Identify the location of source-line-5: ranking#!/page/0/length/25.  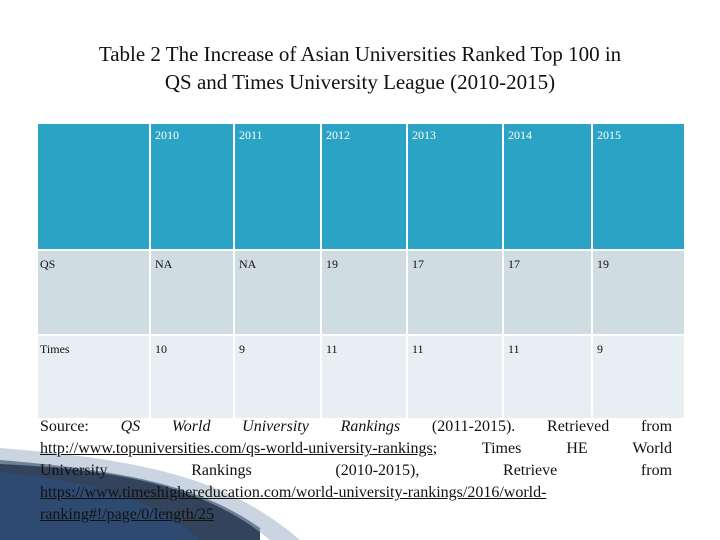
(356, 515).